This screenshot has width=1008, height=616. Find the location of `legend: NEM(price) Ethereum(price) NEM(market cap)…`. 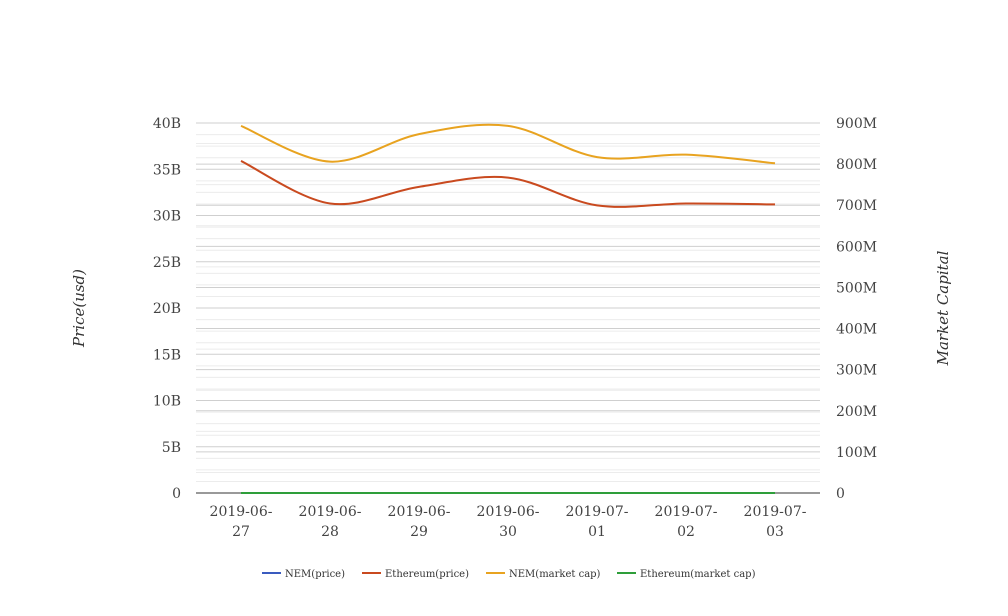

legend: NEM(price) Ethereum(price) NEM(market cap)… is located at coordinates (509, 574).